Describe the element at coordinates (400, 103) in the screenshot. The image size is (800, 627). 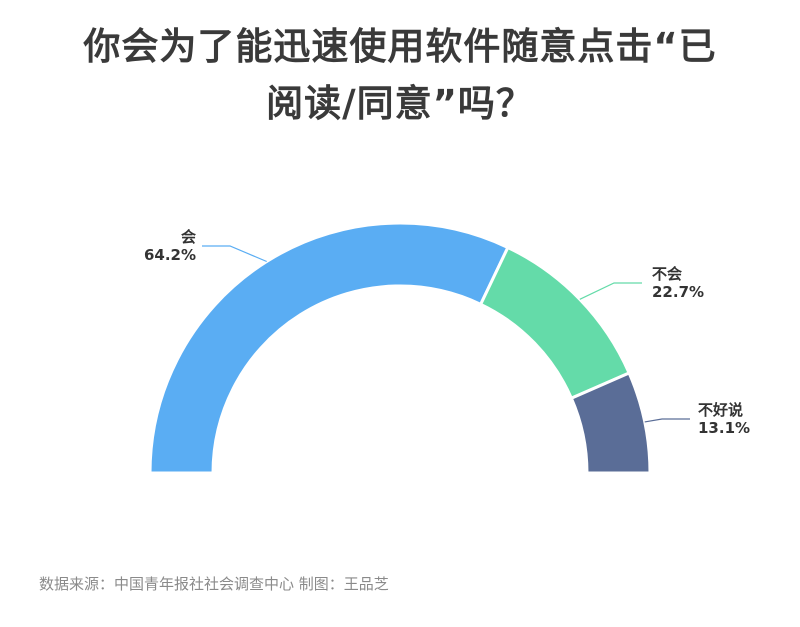
I see `chart-title-line-2: 阅读/同意”吗？` at that location.